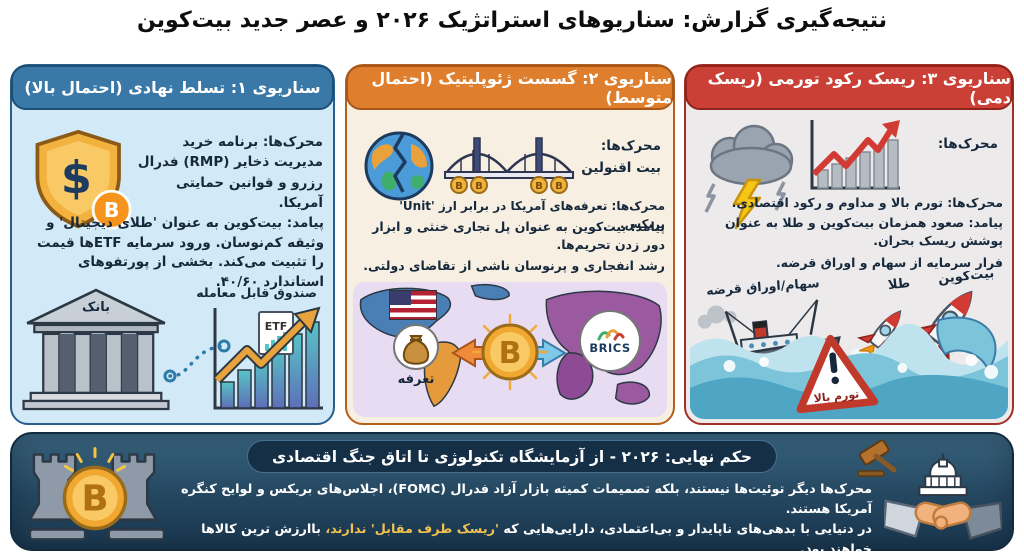 The height and width of the screenshot is (559, 1024). I want to click on tariff-label: تعرفه, so click(416, 379).